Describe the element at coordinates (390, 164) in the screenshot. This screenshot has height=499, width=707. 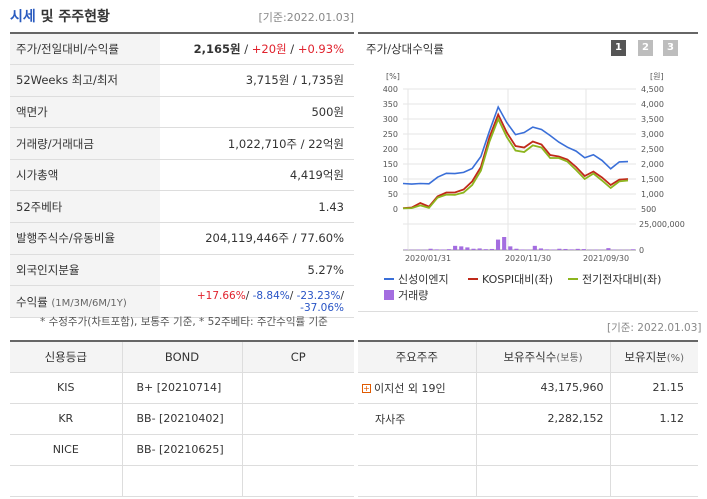
I see `left-tick-label: 150` at that location.